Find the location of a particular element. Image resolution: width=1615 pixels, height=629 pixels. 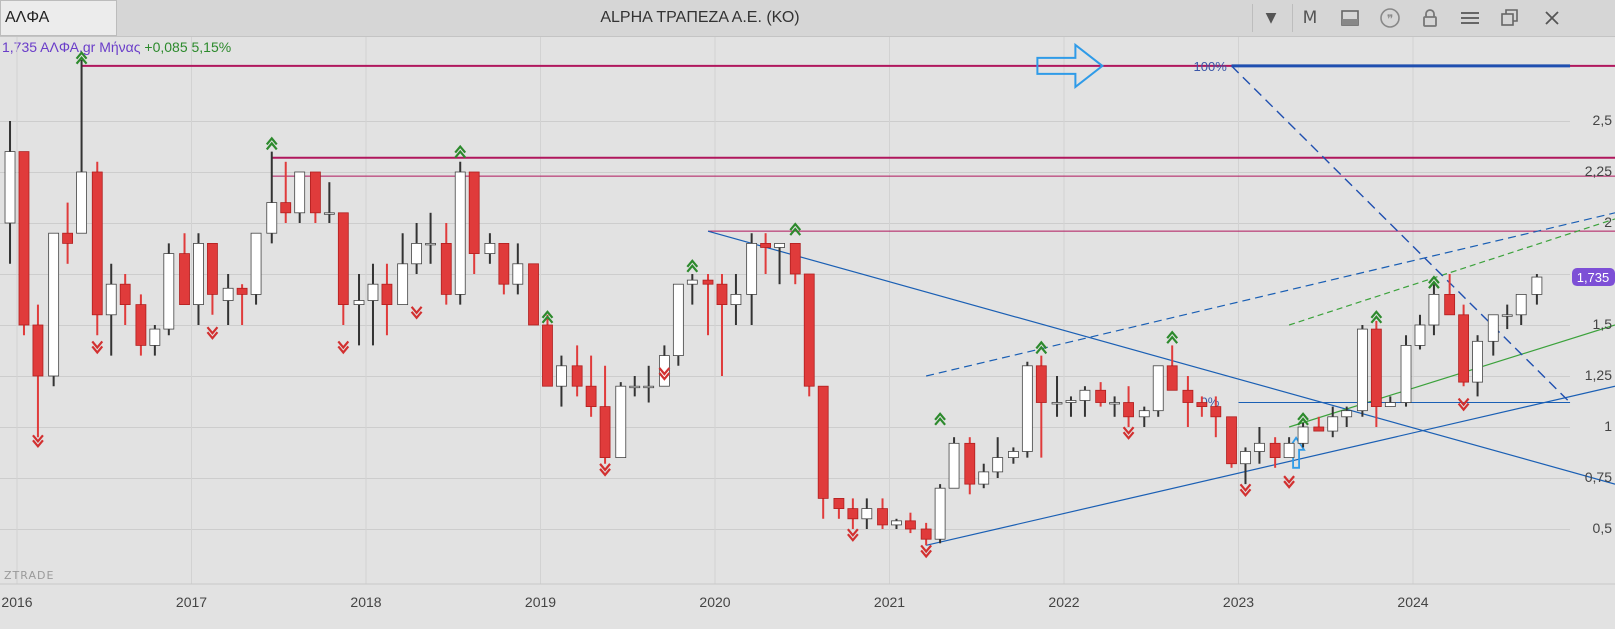

quote-icon: ❞ is located at coordinates (1390, 18).